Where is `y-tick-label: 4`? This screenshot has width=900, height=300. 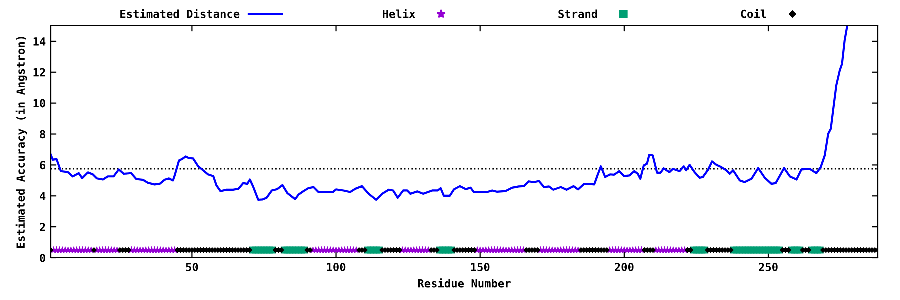 y-tick-label: 4 is located at coordinates (43, 196).